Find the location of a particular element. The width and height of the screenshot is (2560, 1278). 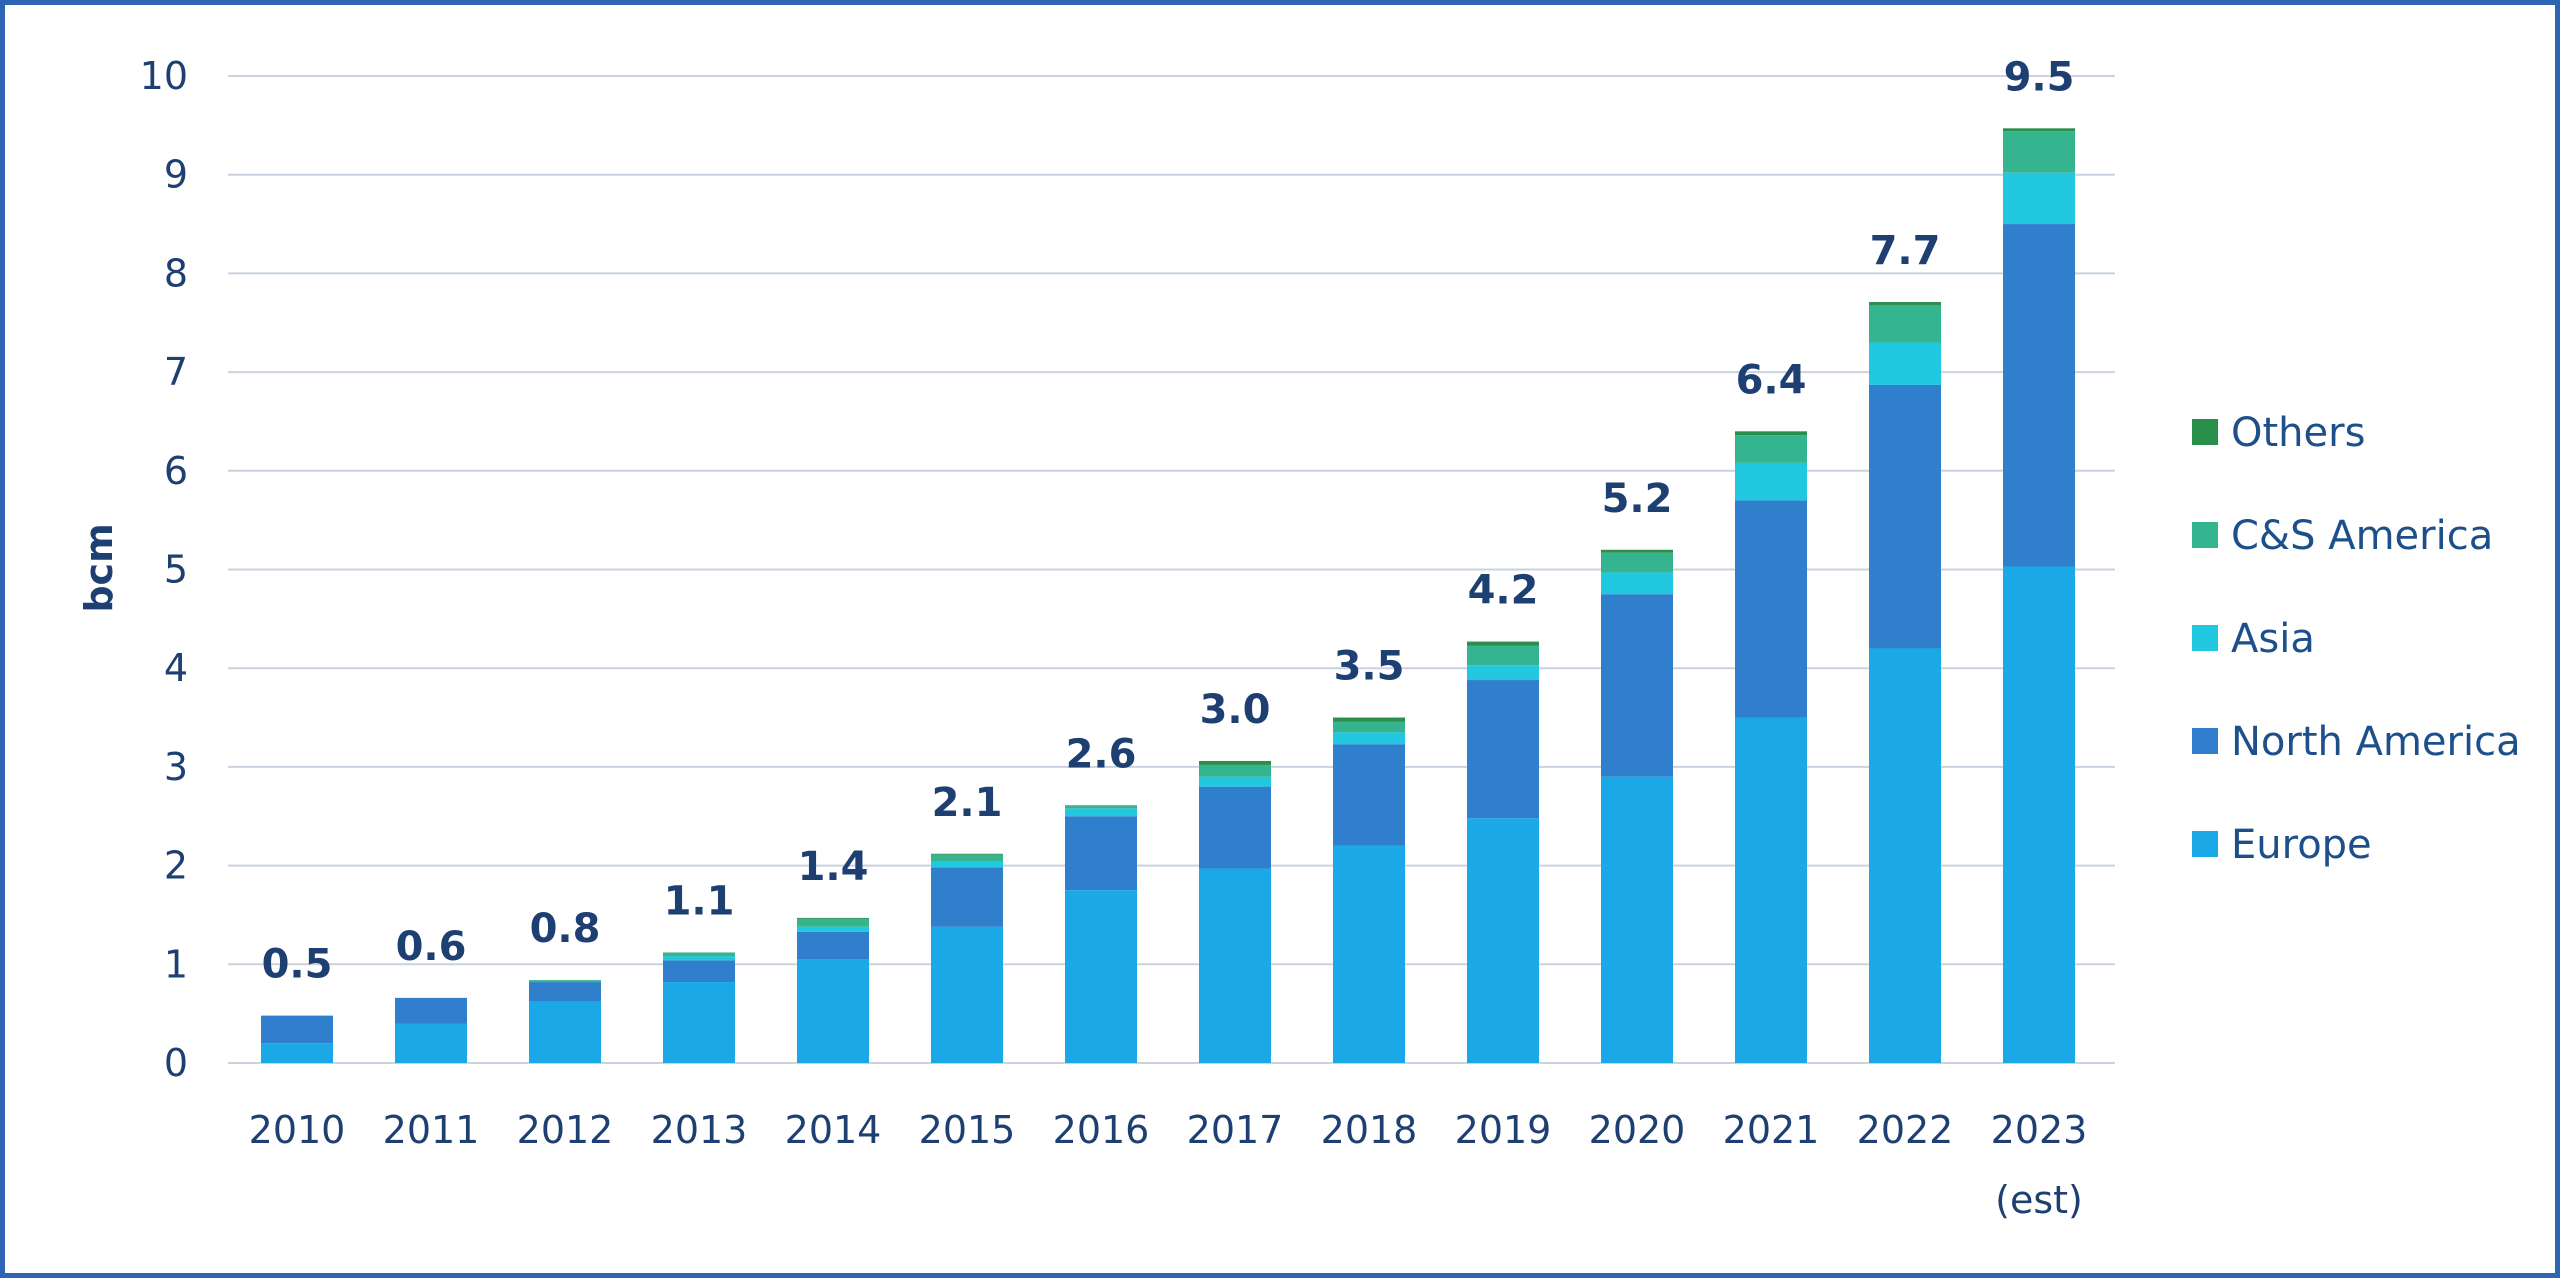

y-tick-label: 6 is located at coordinates (176, 471).